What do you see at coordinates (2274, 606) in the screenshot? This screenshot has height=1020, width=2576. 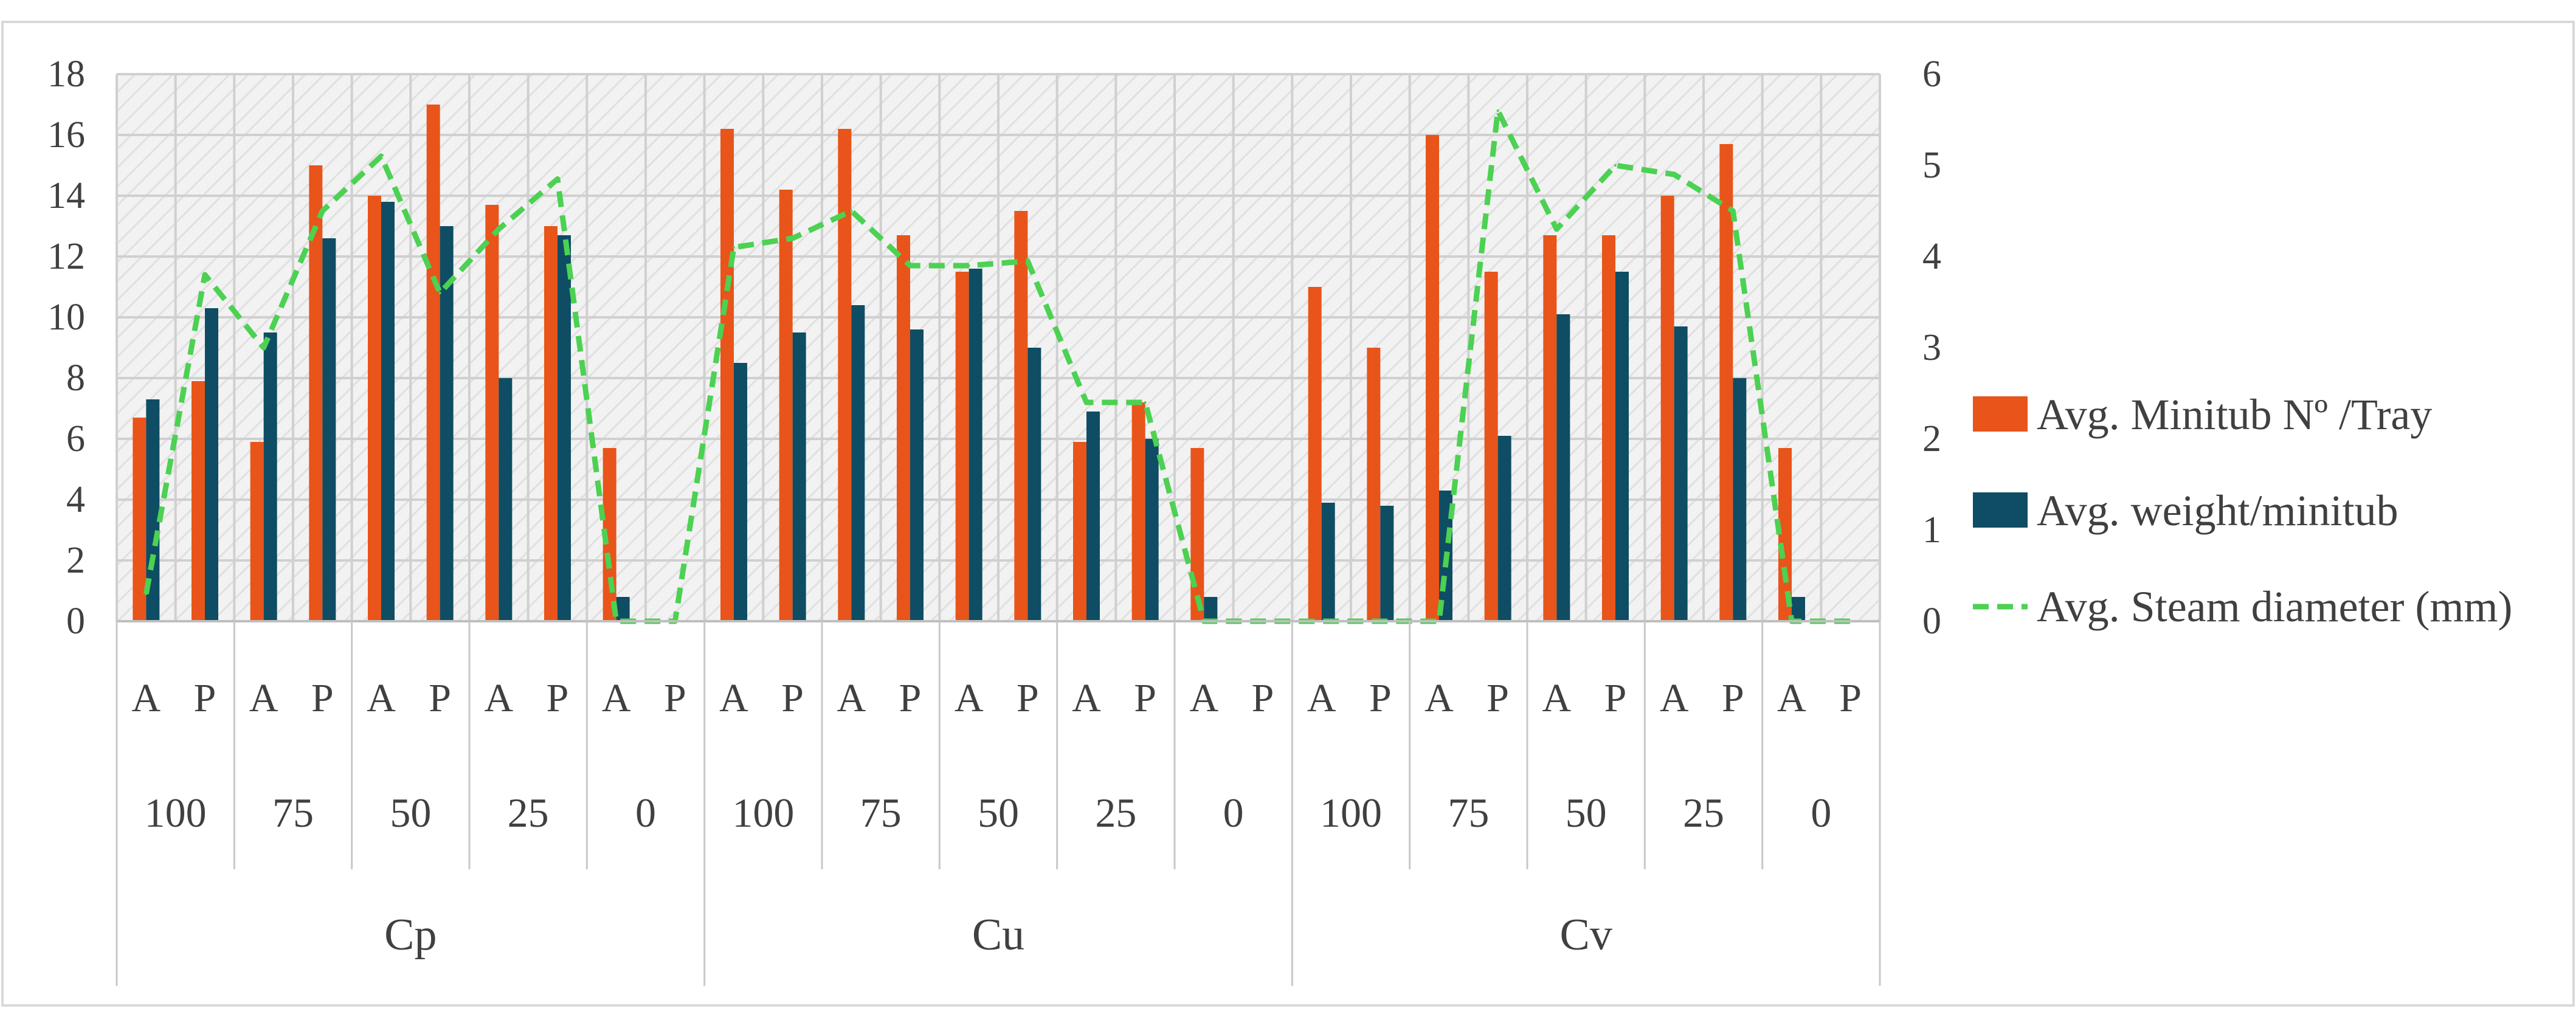 I see `legend-steam-label: Avg. Steam diameter (mm)` at bounding box center [2274, 606].